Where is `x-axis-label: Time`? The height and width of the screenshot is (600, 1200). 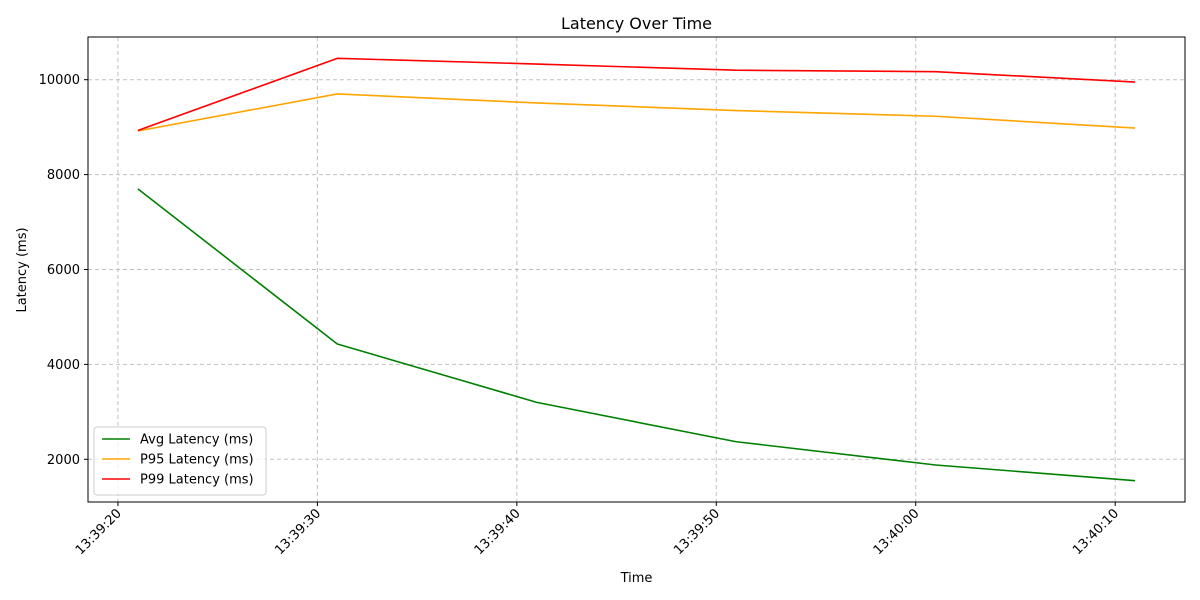 x-axis-label: Time is located at coordinates (636, 578).